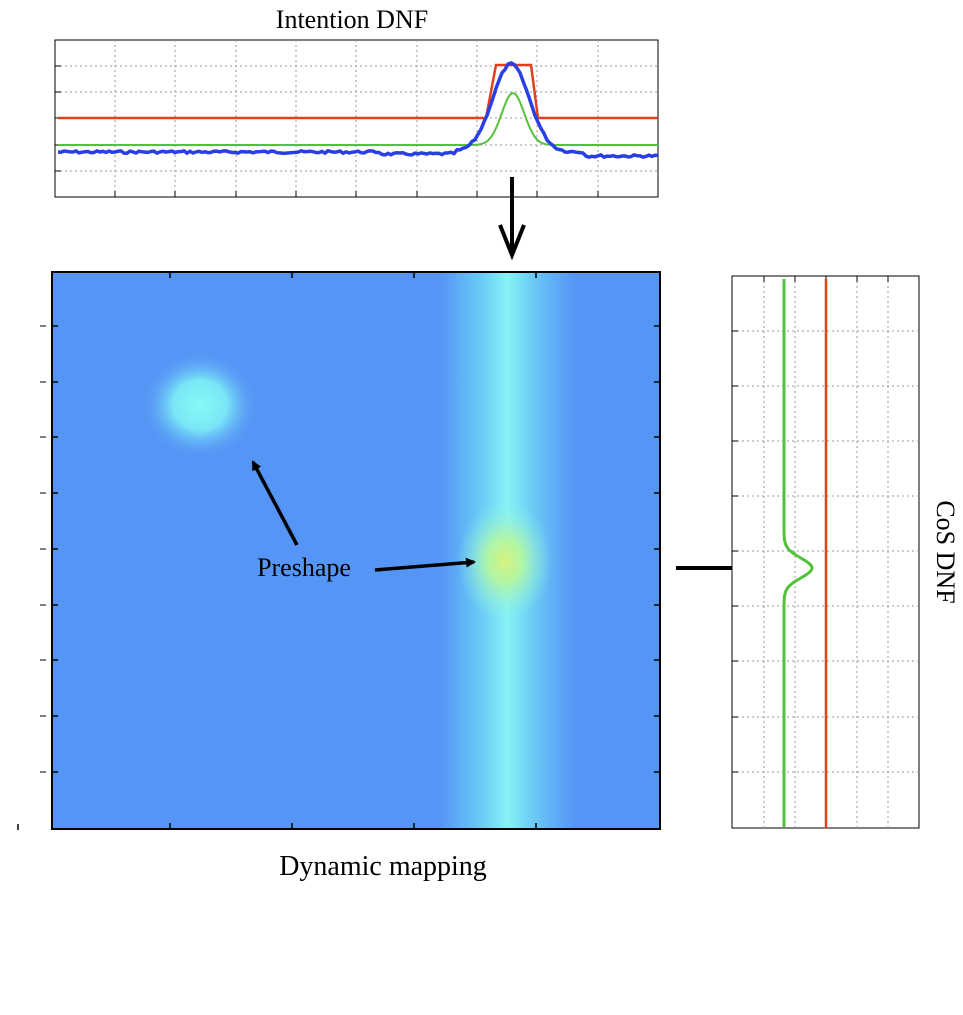 This screenshot has width=963, height=1015. I want to click on preshape-blob-upper, so click(200, 405).